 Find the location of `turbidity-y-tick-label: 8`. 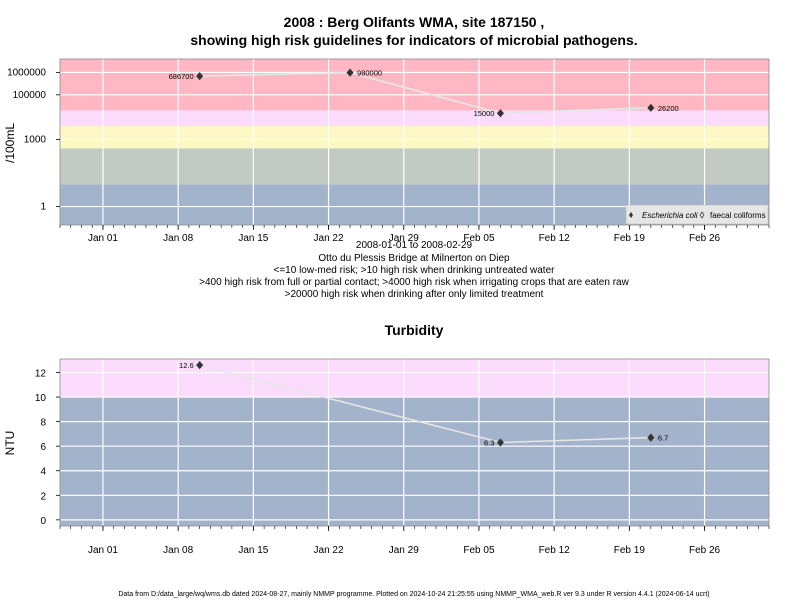

turbidity-y-tick-label: 8 is located at coordinates (43, 423).